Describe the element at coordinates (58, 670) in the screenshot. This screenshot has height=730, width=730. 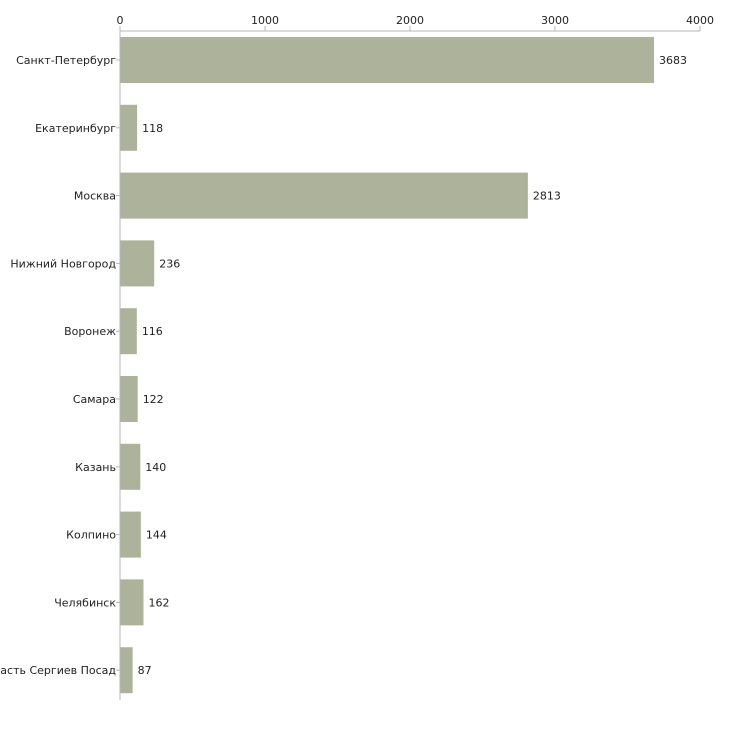
I see `category-label: ласть Сергиев Посад` at that location.